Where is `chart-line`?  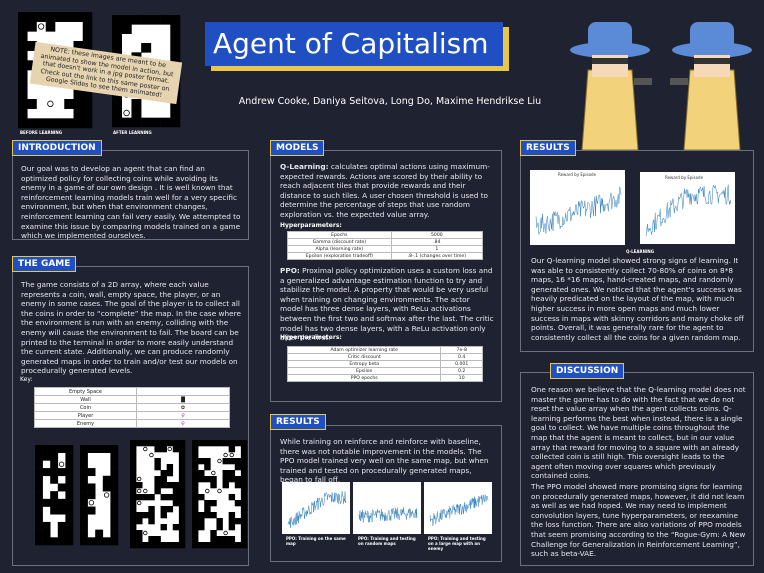 chart-line is located at coordinates (317, 510).